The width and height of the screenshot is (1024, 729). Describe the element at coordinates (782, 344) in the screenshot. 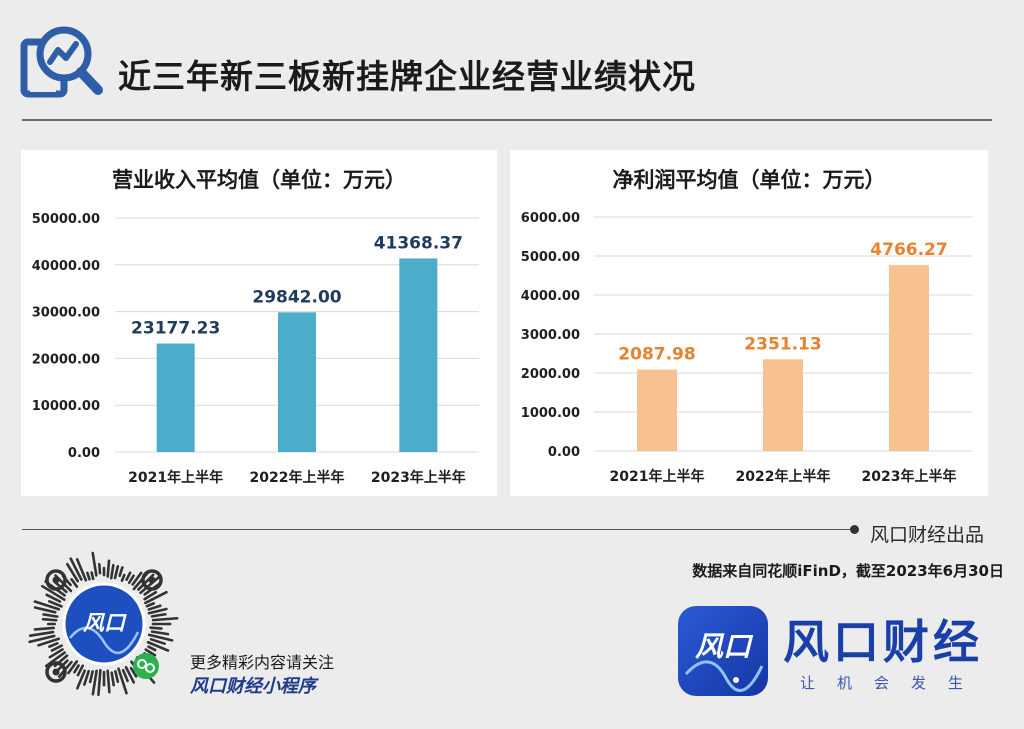

I see `profit-value-label: 2351.13` at that location.